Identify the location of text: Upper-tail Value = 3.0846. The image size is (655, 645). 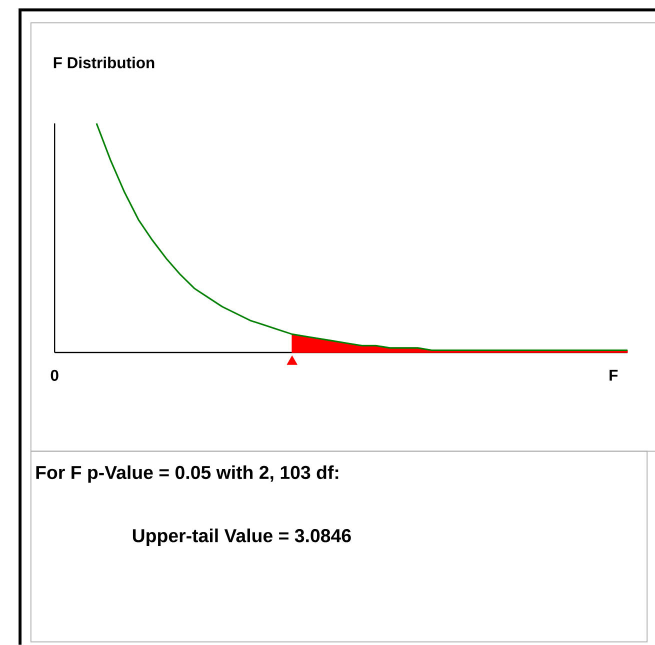
(241, 537).